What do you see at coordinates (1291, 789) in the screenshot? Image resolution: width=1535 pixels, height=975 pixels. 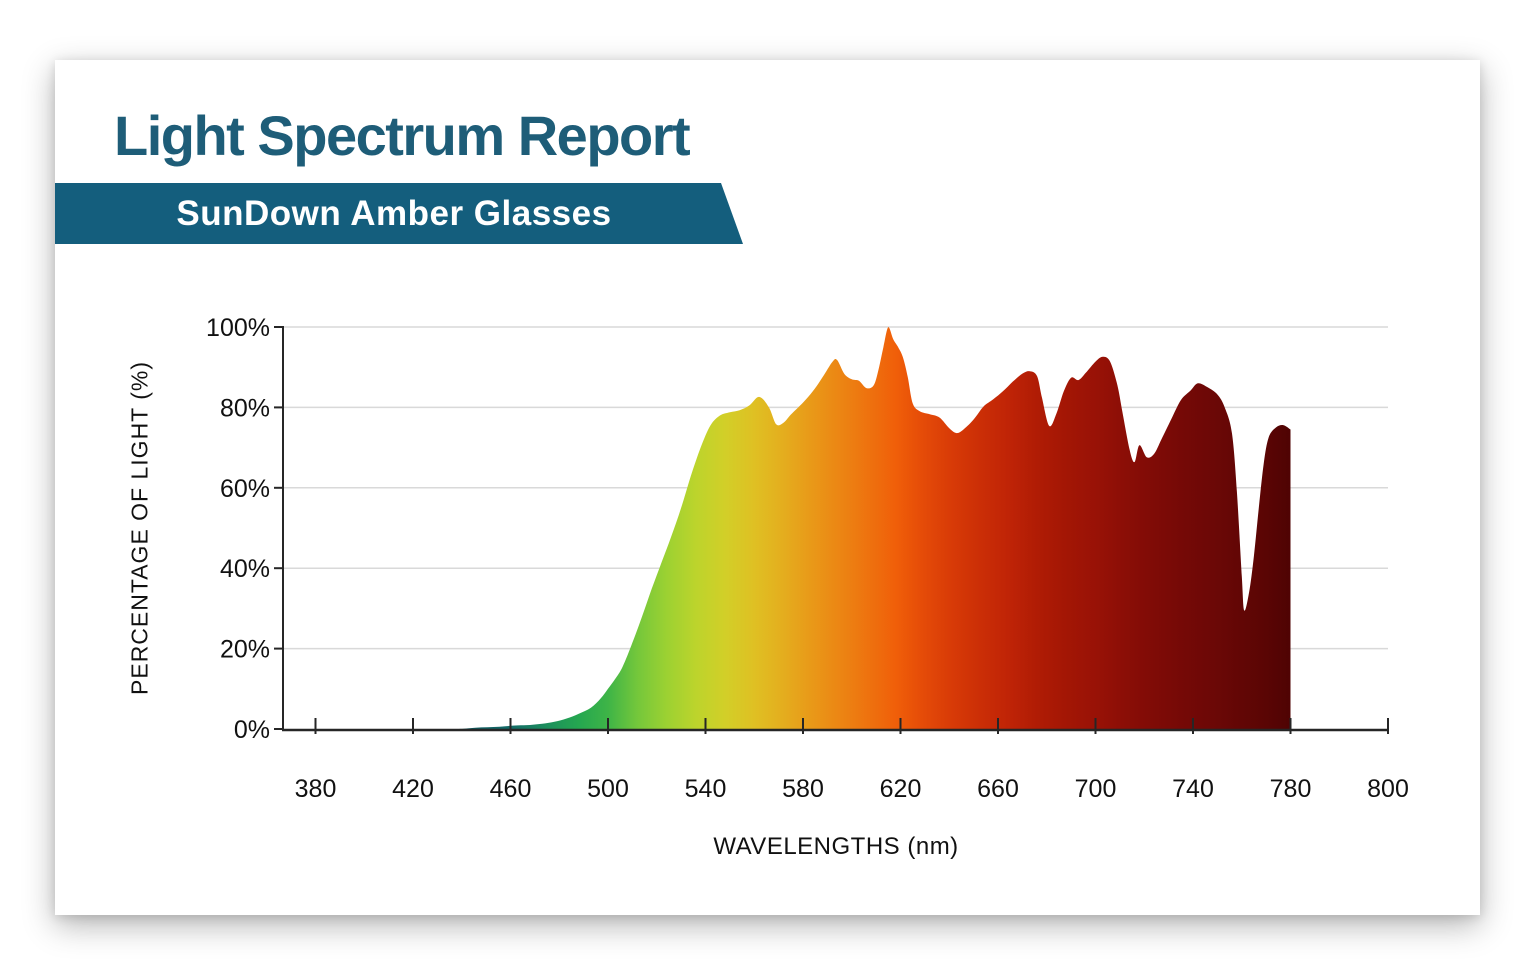 I see `x-tick-label-780: 780` at bounding box center [1291, 789].